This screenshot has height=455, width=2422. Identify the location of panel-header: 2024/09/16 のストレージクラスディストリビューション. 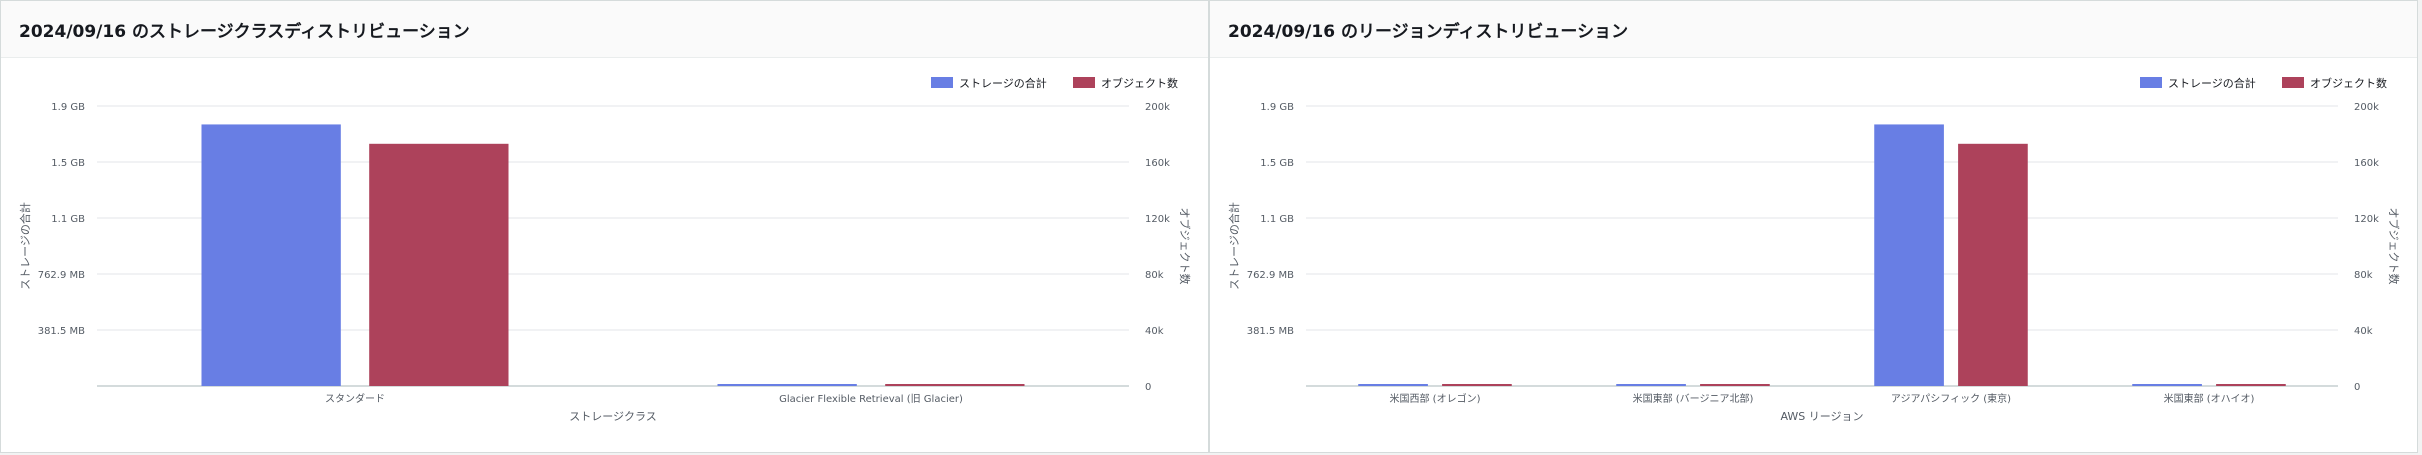
(604, 29).